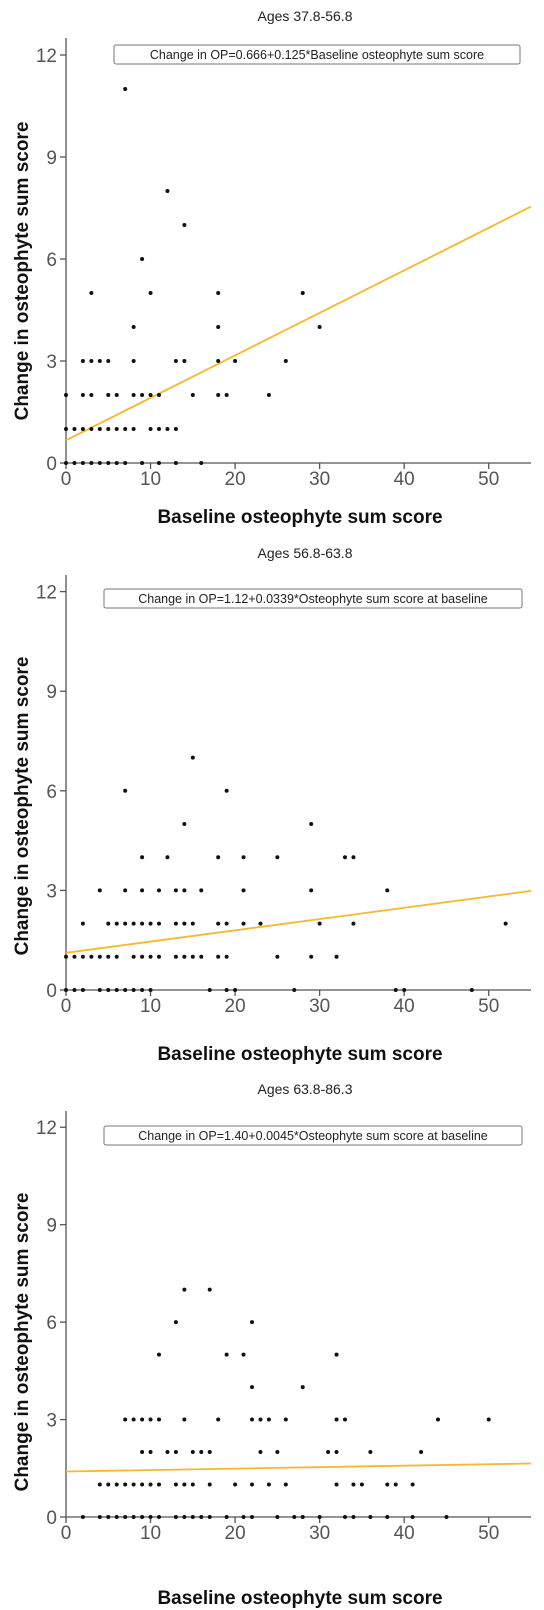  Describe the element at coordinates (22, 806) in the screenshot. I see `y-axis-label: Change in osteophyte sum score` at that location.